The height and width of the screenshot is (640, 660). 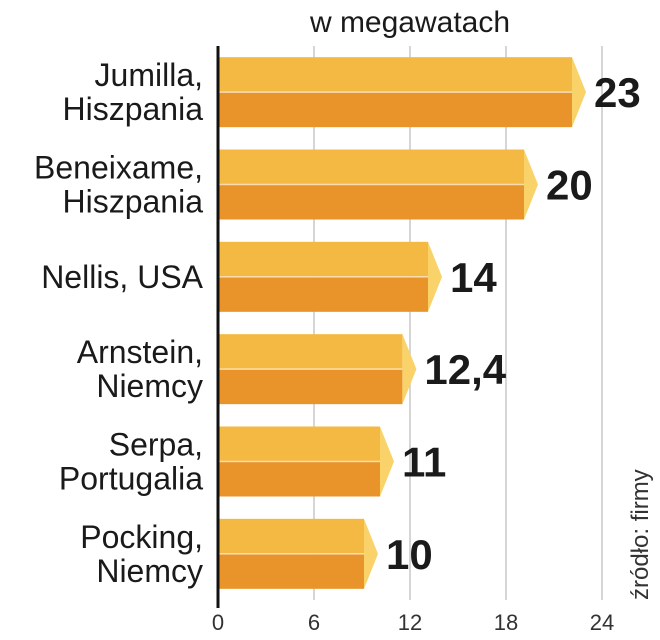 What do you see at coordinates (132, 92) in the screenshot?
I see `category-label: Jumilla, Hiszpania` at bounding box center [132, 92].